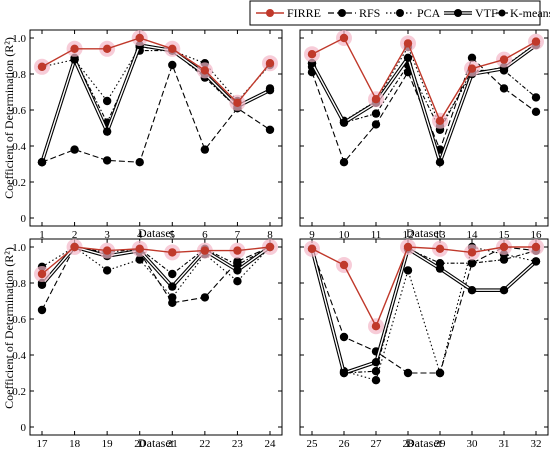 The height and width of the screenshot is (451, 550). I want to click on x-tick-label: 17, so click(43, 444).